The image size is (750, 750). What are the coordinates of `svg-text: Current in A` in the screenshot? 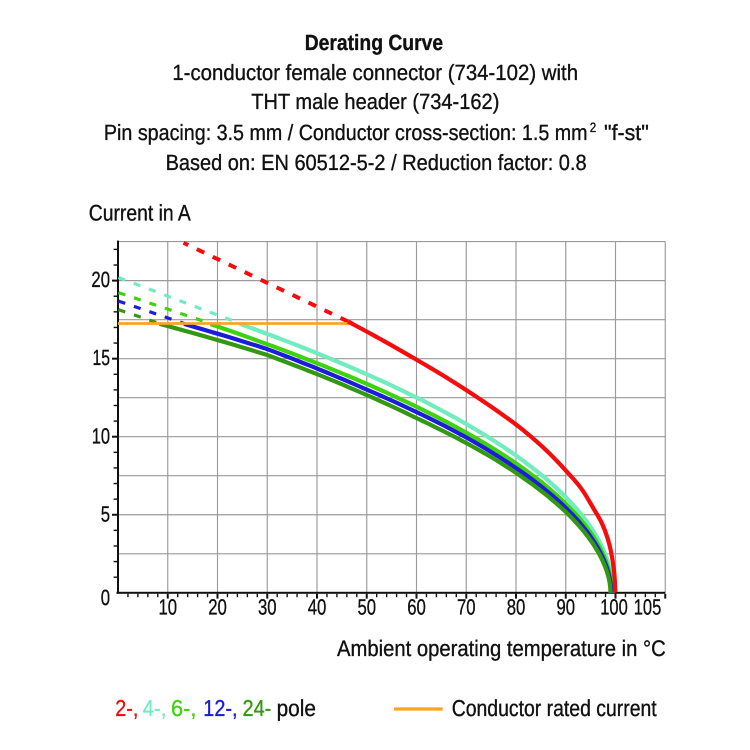 It's located at (140, 213).